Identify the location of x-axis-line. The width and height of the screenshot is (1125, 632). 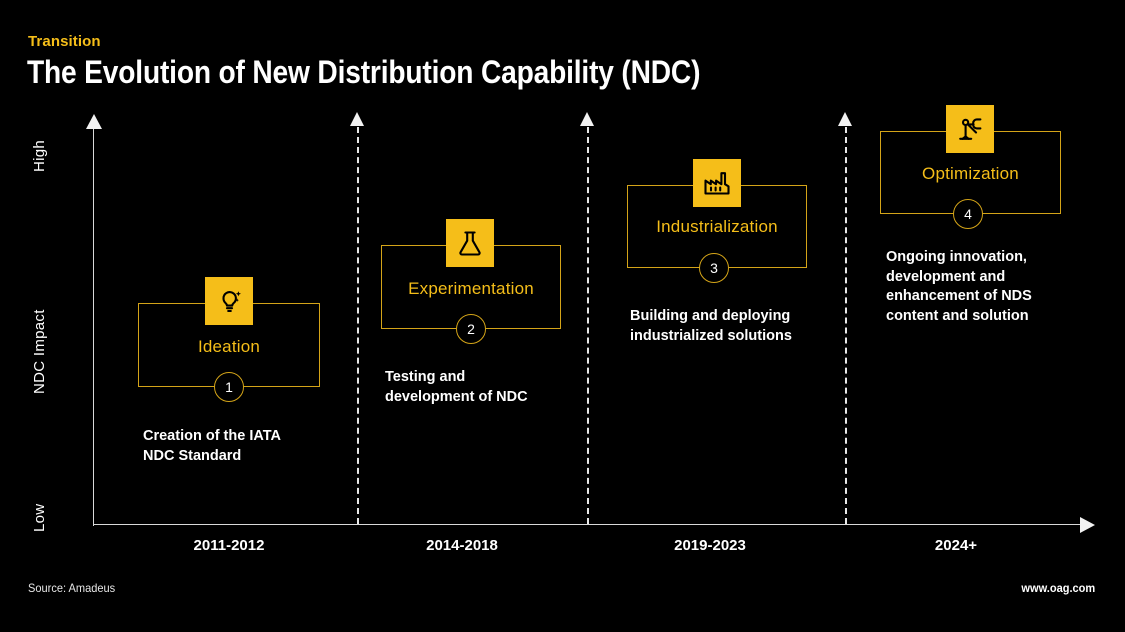
(588, 524).